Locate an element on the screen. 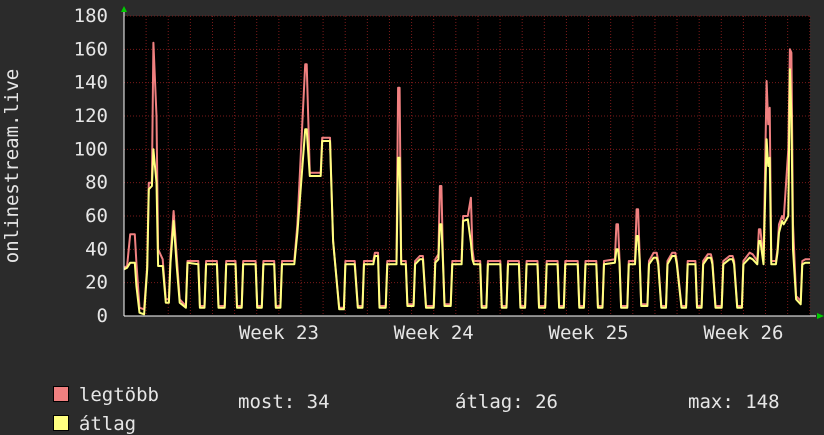 The image size is (824, 435). y-tick-label: 0 is located at coordinates (102, 316).